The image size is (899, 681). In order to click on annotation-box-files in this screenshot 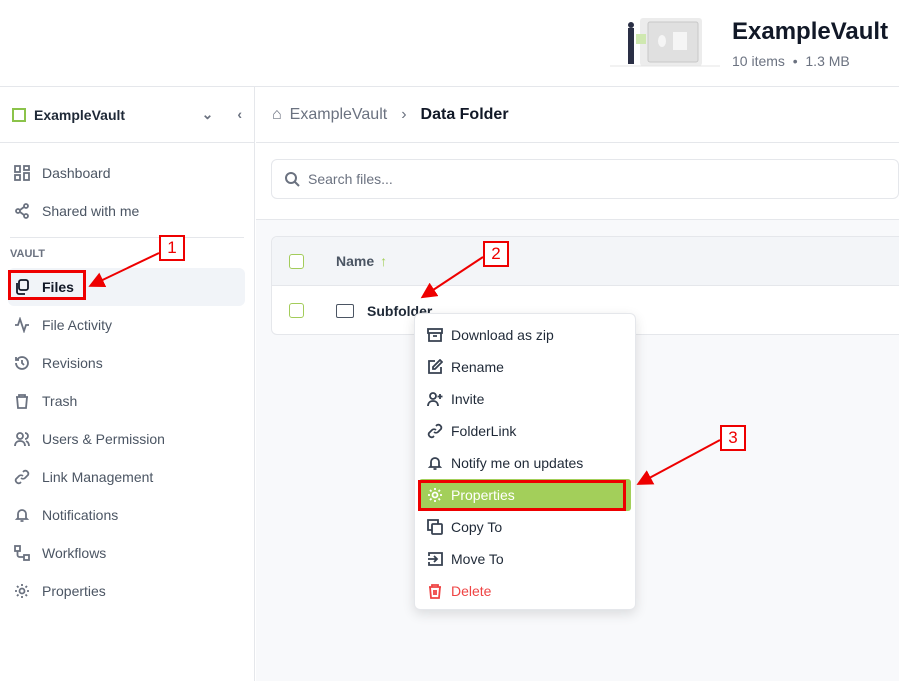, I will do `click(47, 285)`.